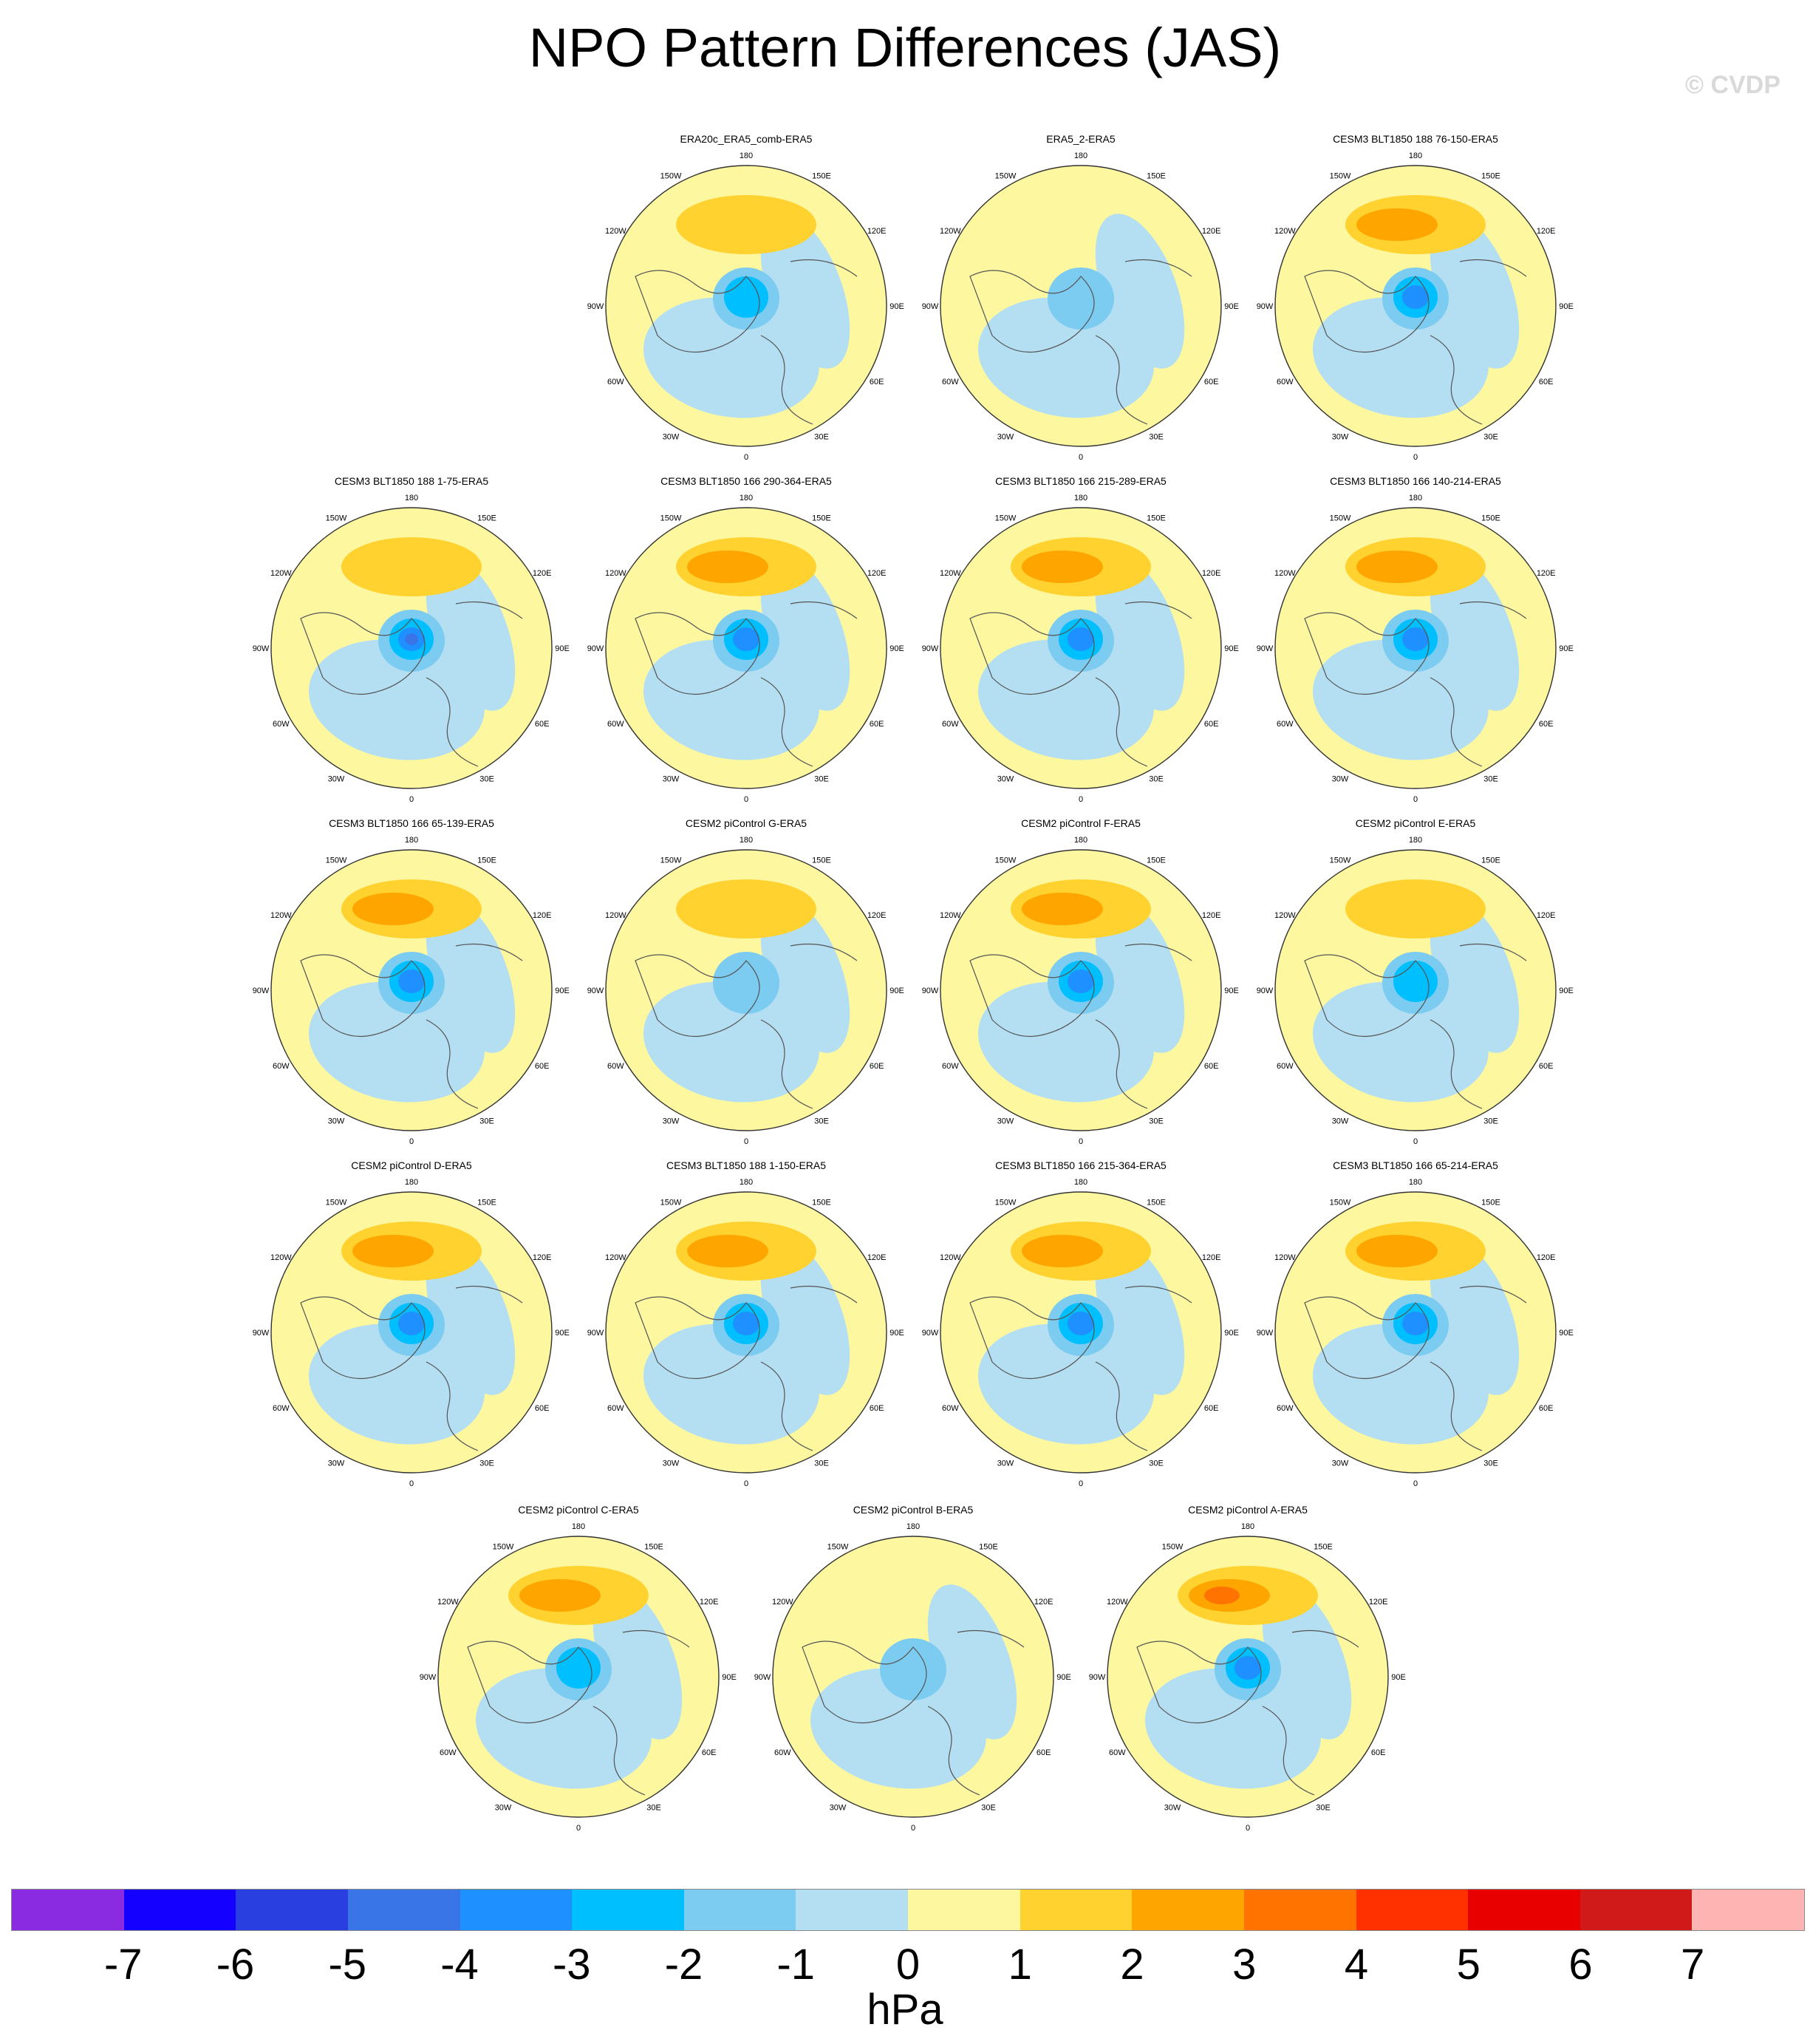 The width and height of the screenshot is (1810, 2044). I want to click on colorbar-tick-label: 0, so click(908, 1965).